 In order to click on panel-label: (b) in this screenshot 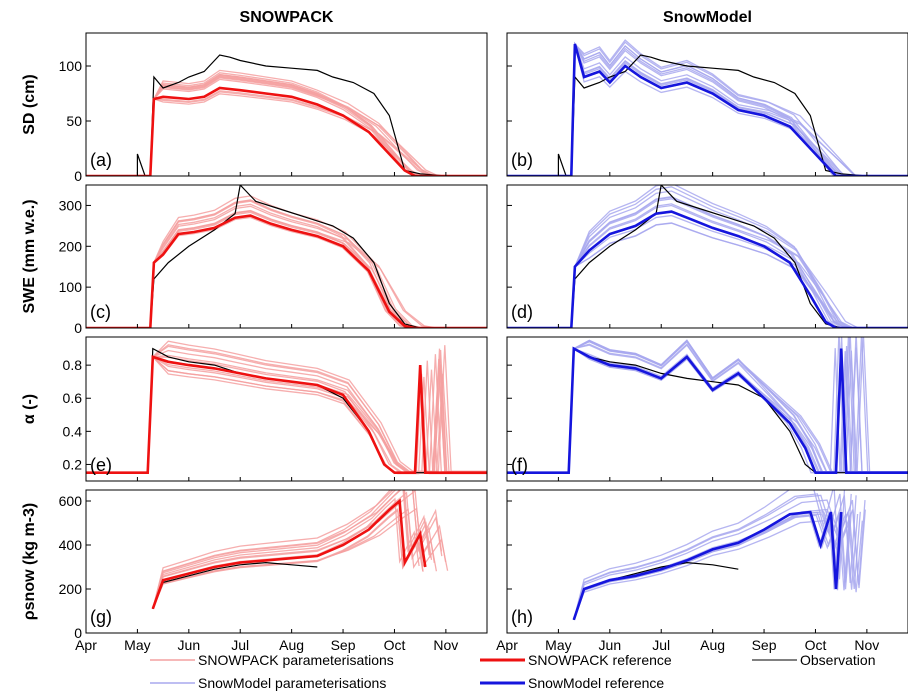, I will do `click(522, 160)`.